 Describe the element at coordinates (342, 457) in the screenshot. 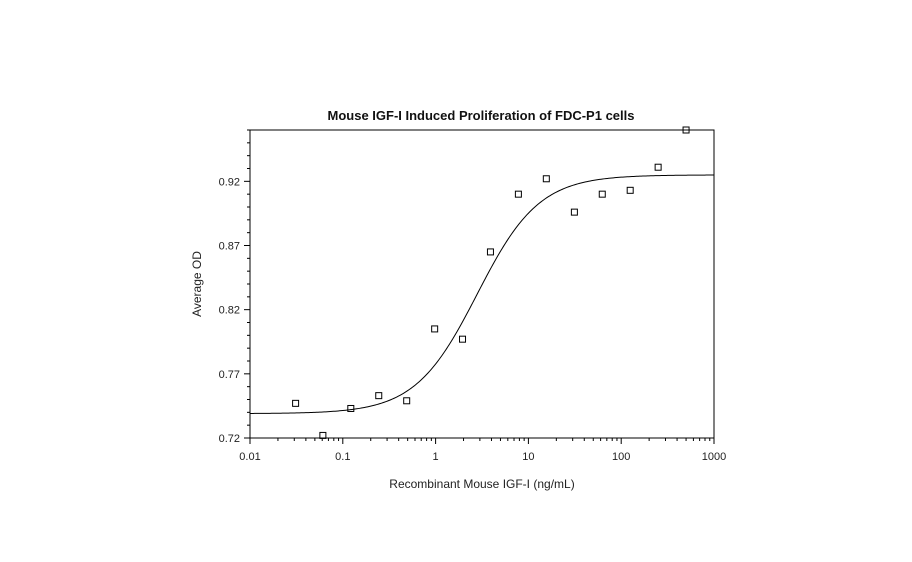

I see `x-tick-label: 0.1` at that location.